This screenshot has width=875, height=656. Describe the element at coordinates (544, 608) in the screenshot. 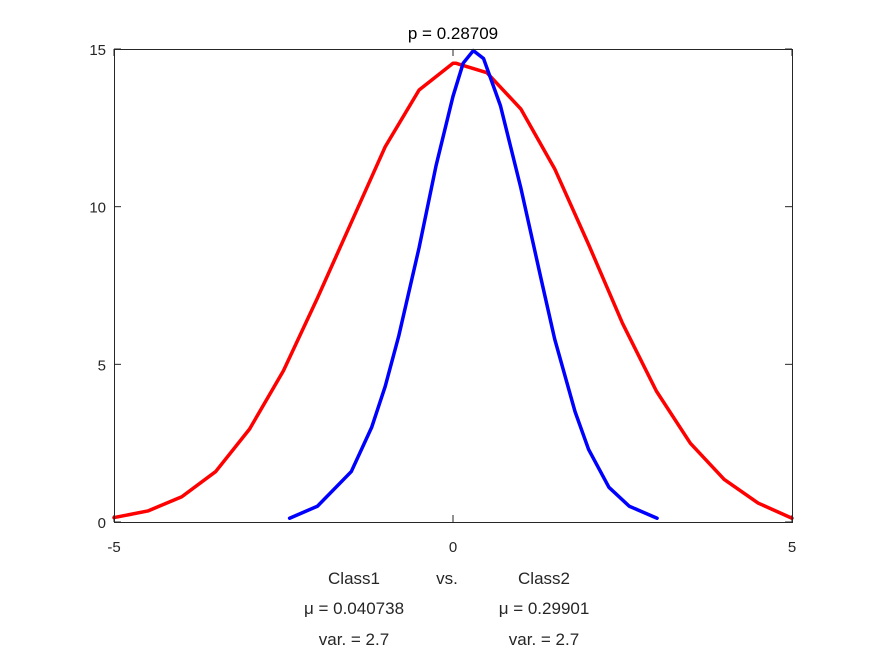

I see `xlabel-text: μ = 0.29901` at that location.